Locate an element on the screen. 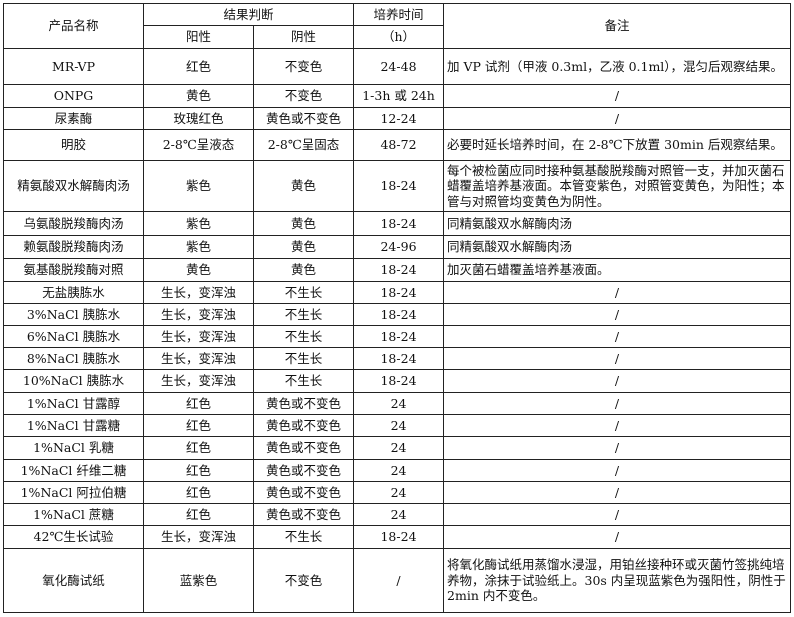 This screenshot has width=794, height=617. notes-cell: 同精氨酸双水解酶肉汤 is located at coordinates (617, 247).